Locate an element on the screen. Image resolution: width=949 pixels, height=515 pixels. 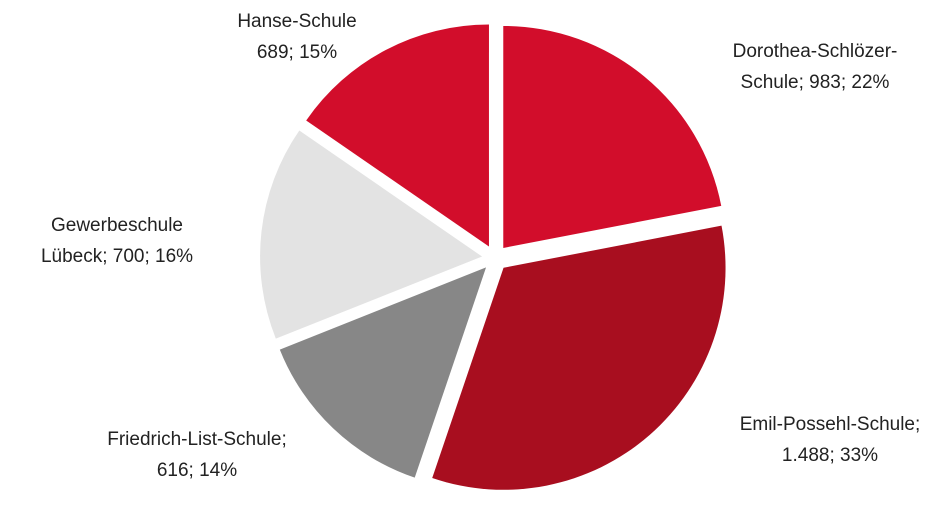
data-label: Friedrich-List-Schule; is located at coordinates (197, 439).